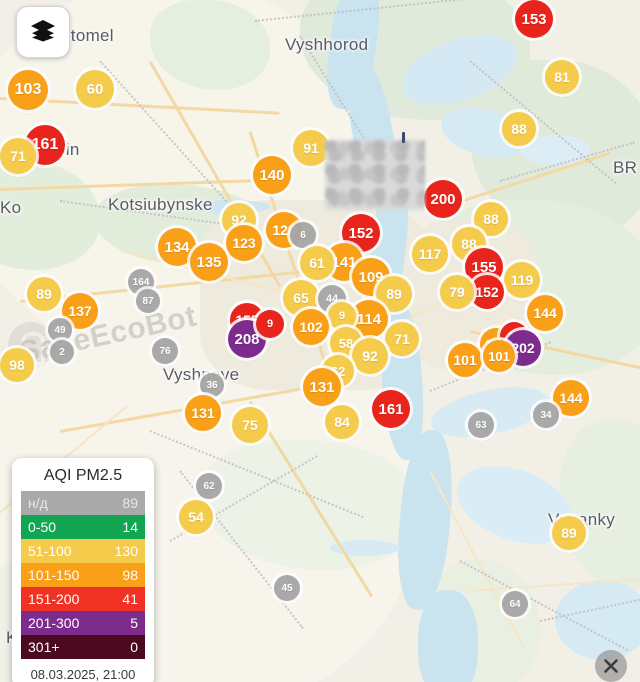 Image resolution: width=640 pixels, height=682 pixels. What do you see at coordinates (134, 623) in the screenshot?
I see `legend-row-count: 5` at bounding box center [134, 623].